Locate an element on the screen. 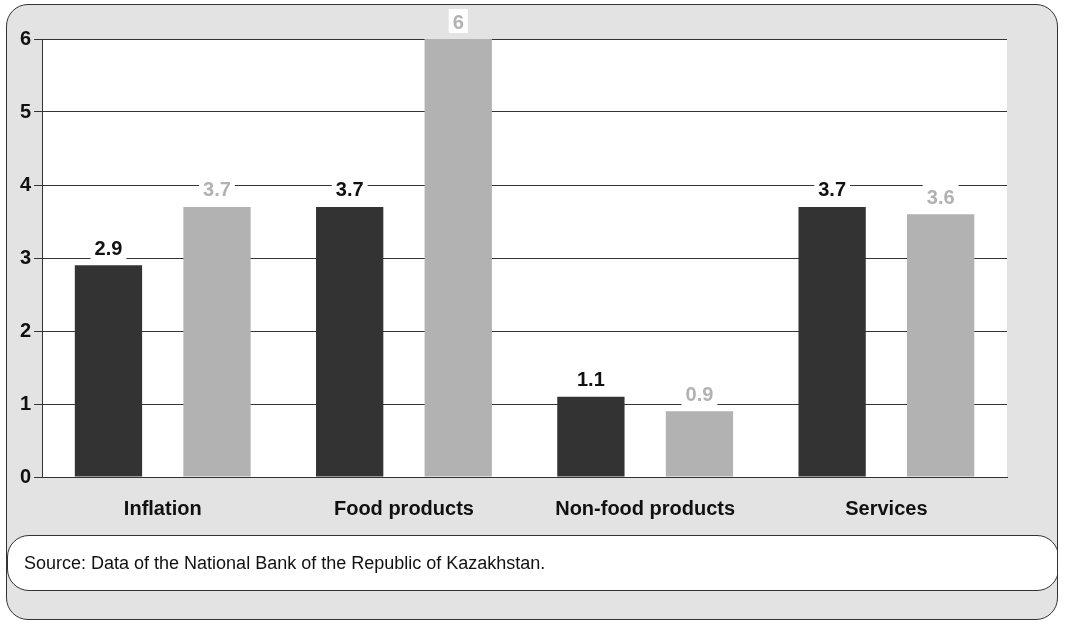  x-tick-label: Food products is located at coordinates (403, 507).